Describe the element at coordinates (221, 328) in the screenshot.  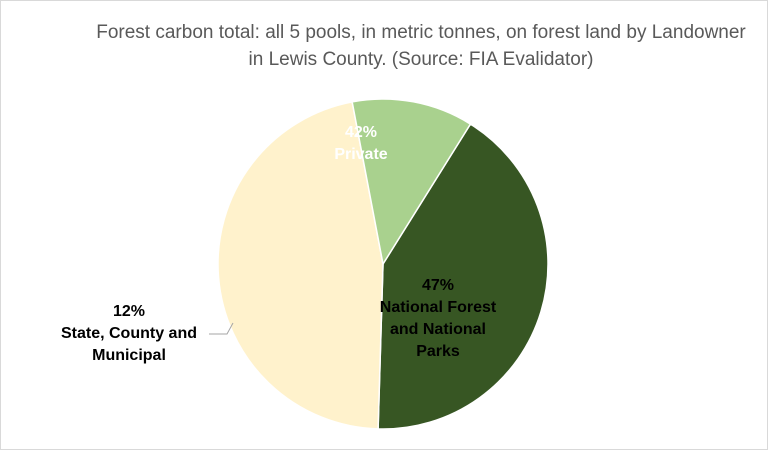
I see `leader-line` at that location.